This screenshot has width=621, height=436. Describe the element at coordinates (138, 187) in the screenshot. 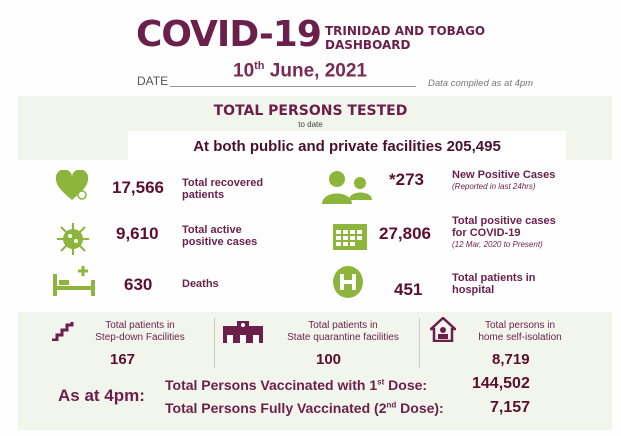

I see `recovered-value: 17,566` at that location.